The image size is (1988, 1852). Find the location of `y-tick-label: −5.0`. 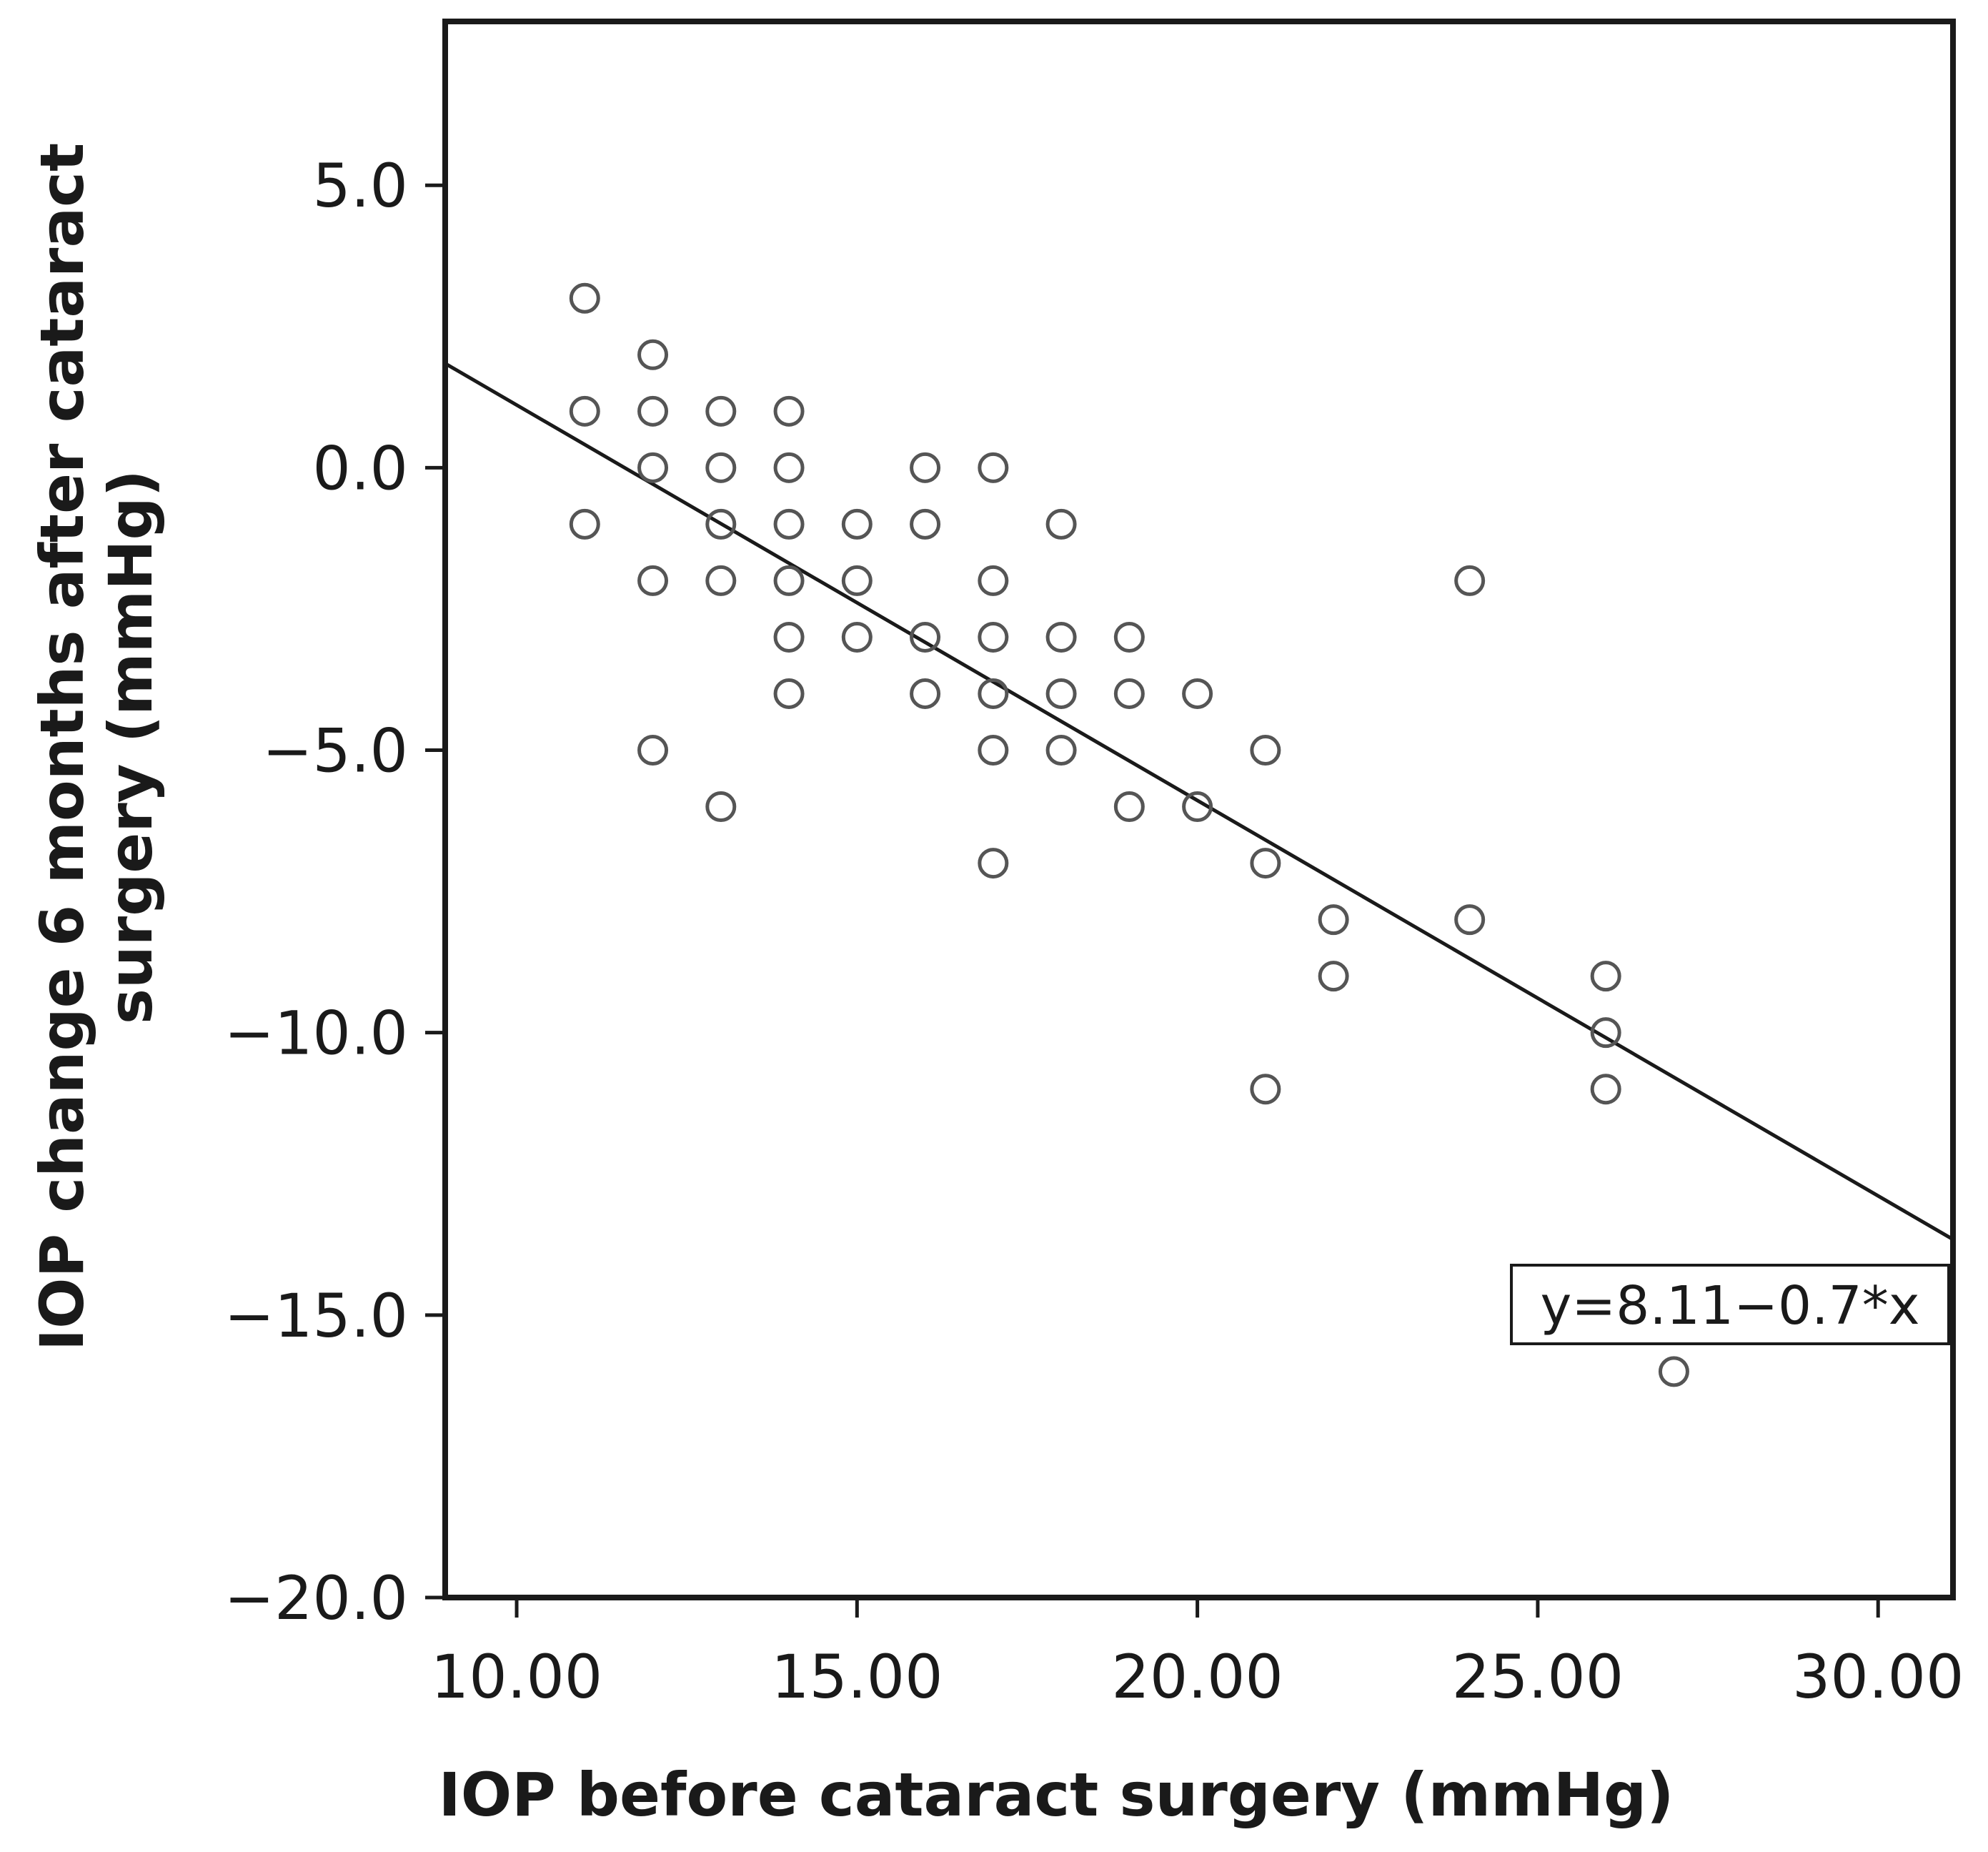

y-tick-label: −5.0 is located at coordinates (335, 751).